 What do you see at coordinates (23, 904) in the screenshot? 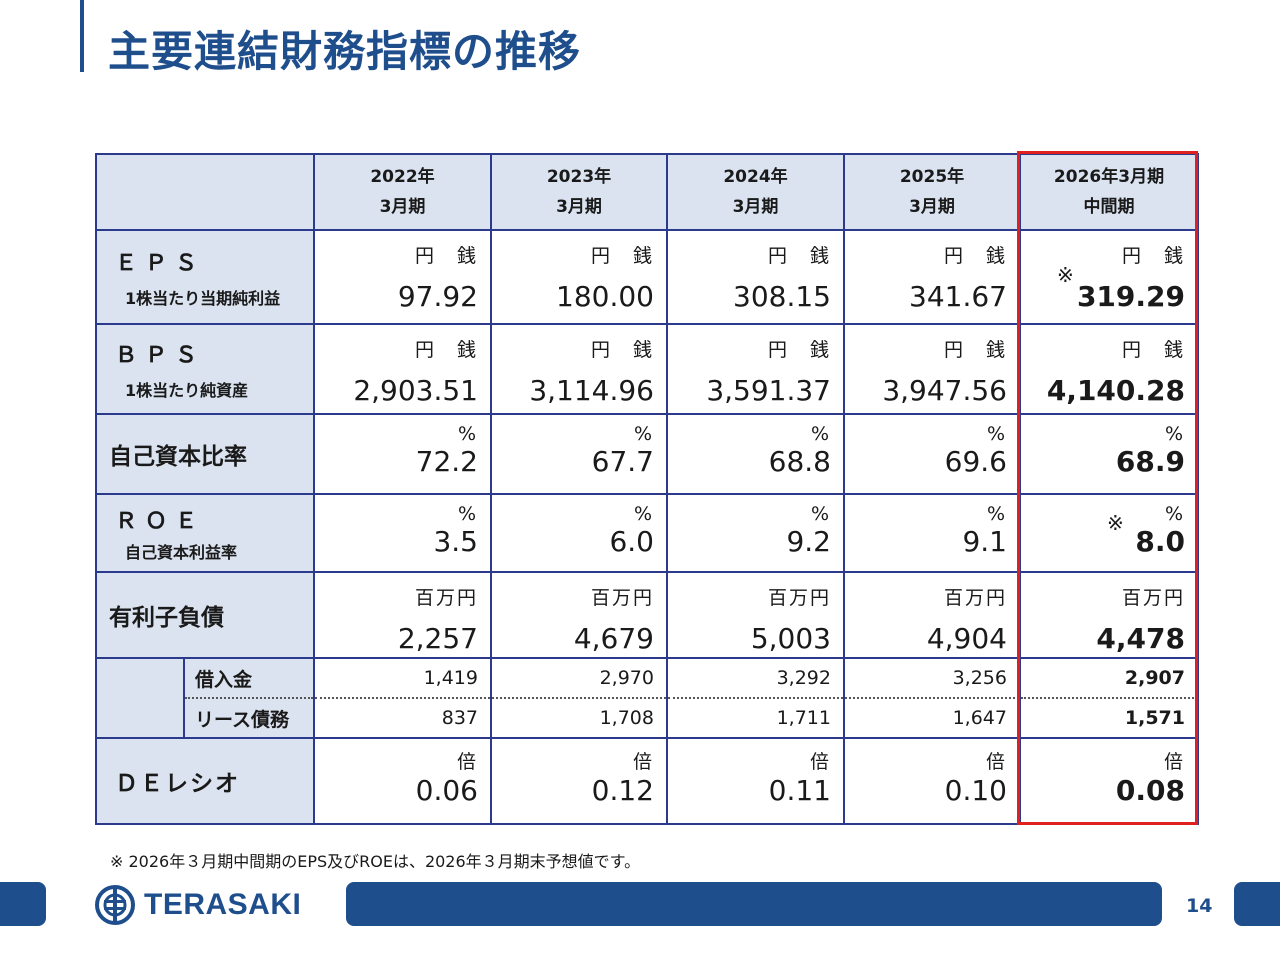
I see `footer-bar-left` at bounding box center [23, 904].